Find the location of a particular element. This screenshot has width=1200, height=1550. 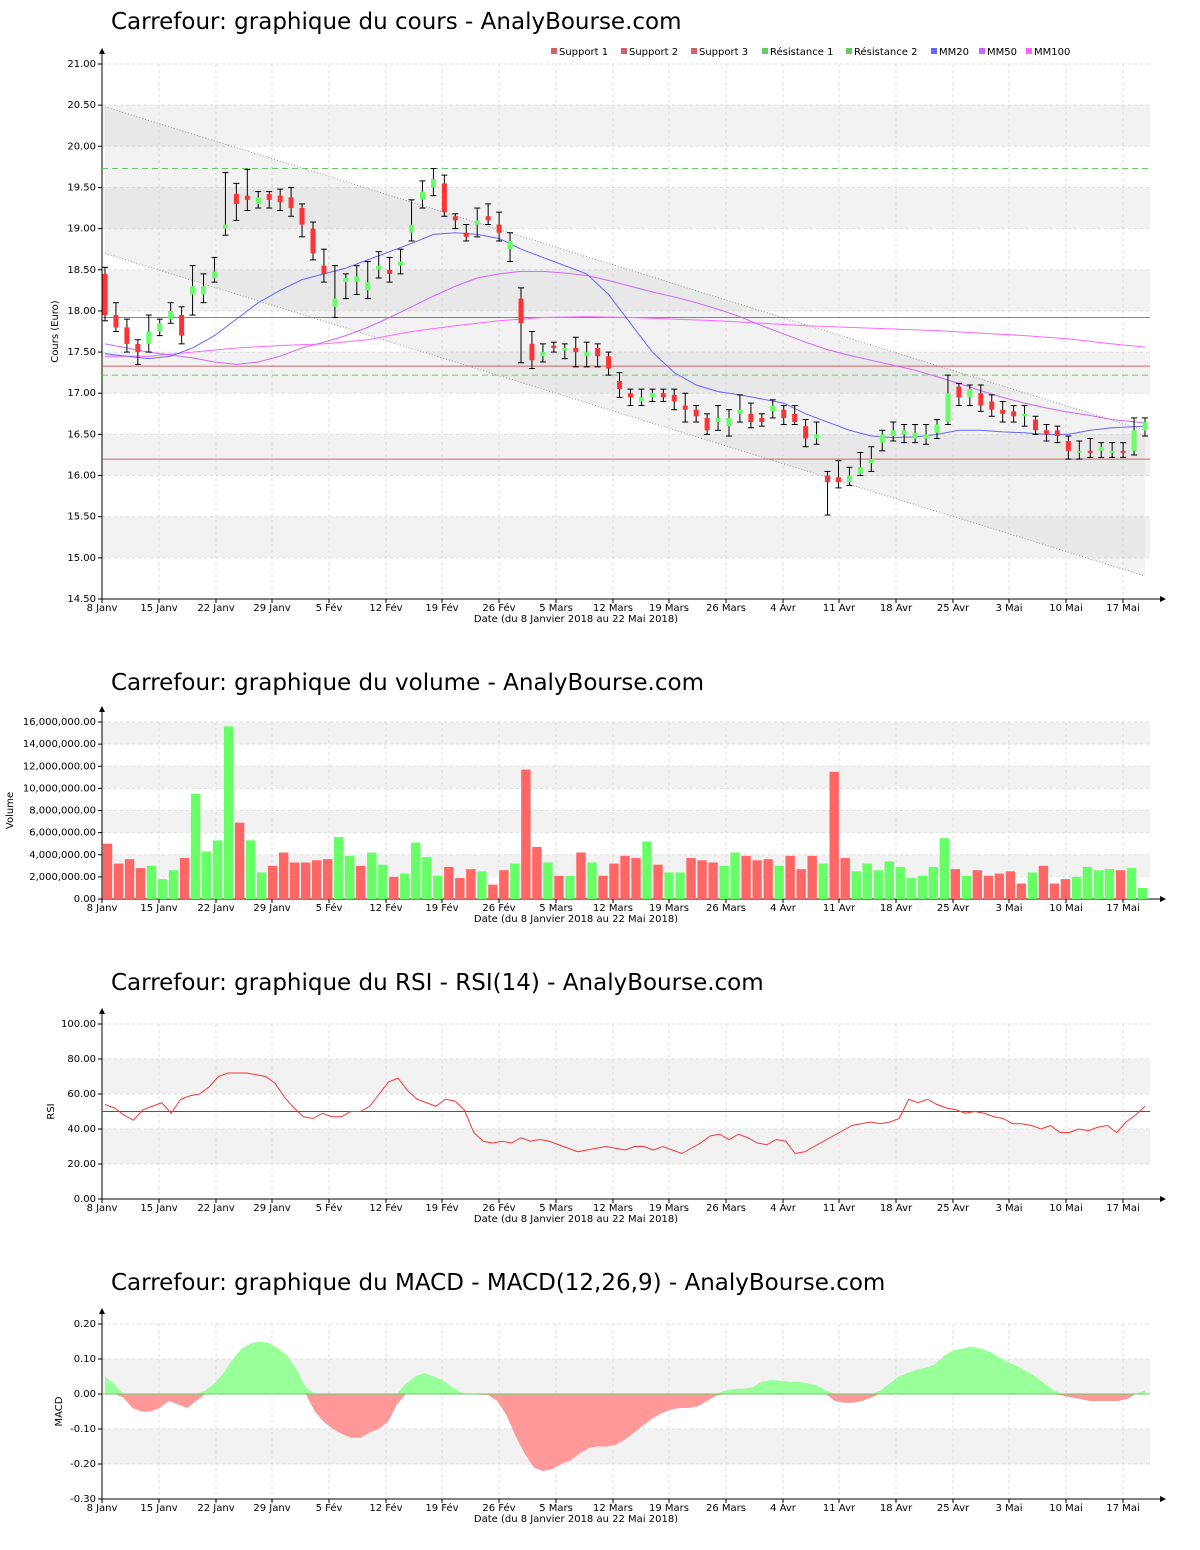

macd-positive-area is located at coordinates (625, 1367).